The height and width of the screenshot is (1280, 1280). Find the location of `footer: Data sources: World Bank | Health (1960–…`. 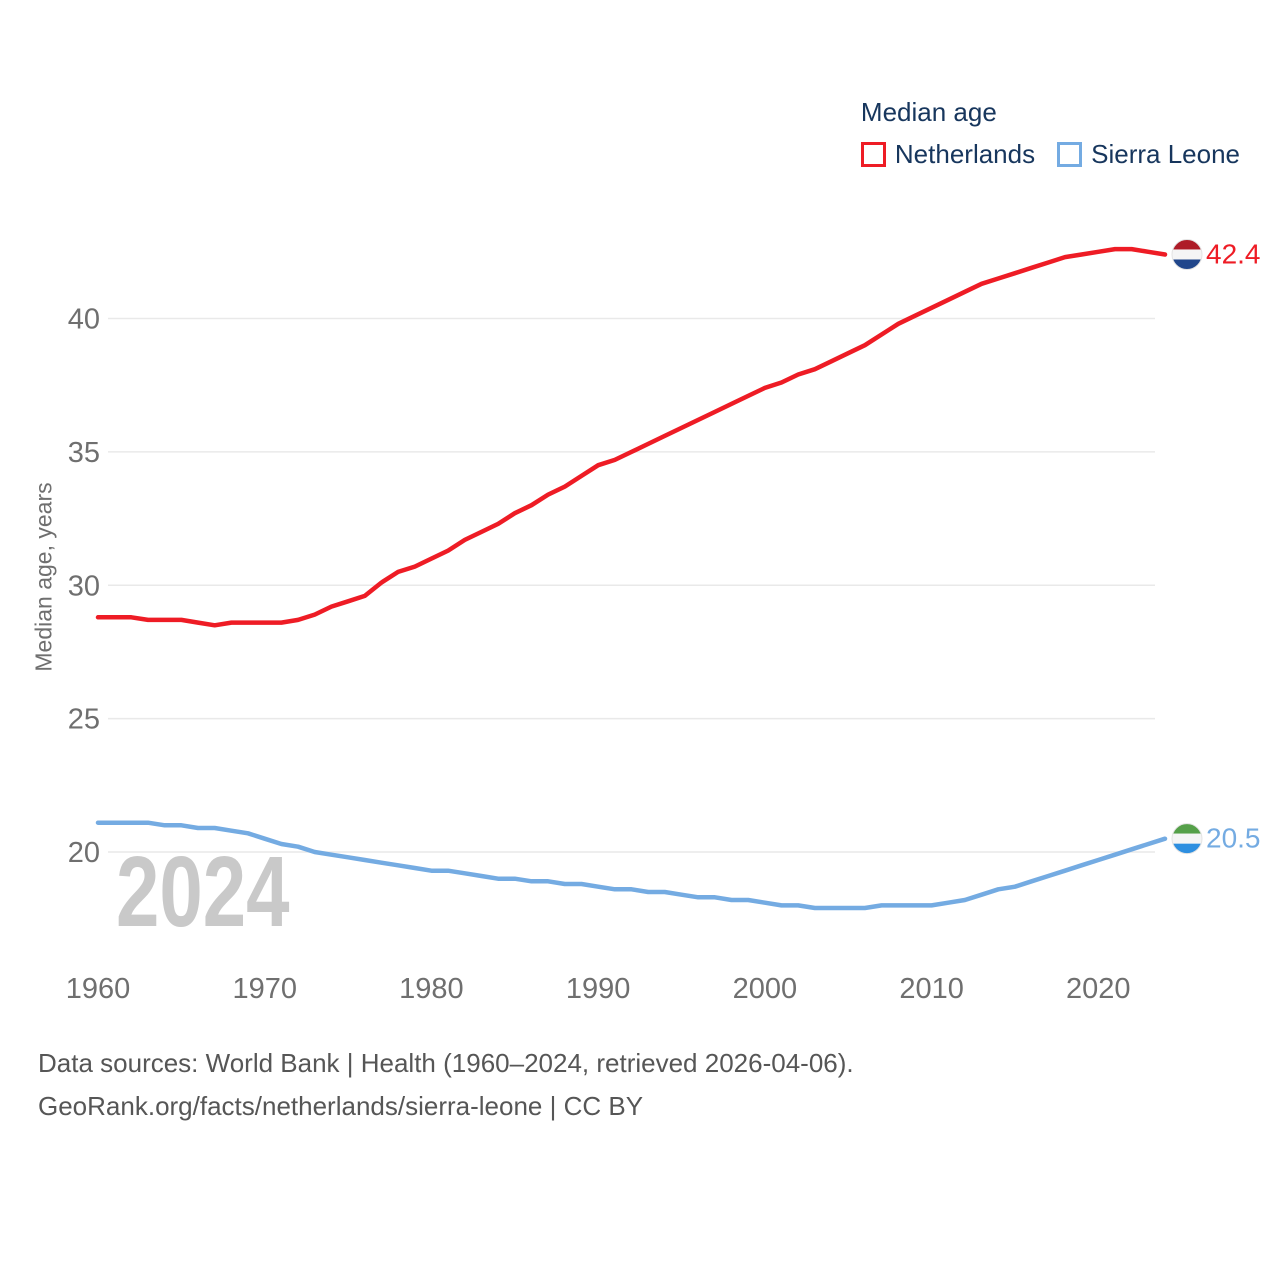

footer: Data sources: World Bank | Health (1960–… is located at coordinates (446, 1085).